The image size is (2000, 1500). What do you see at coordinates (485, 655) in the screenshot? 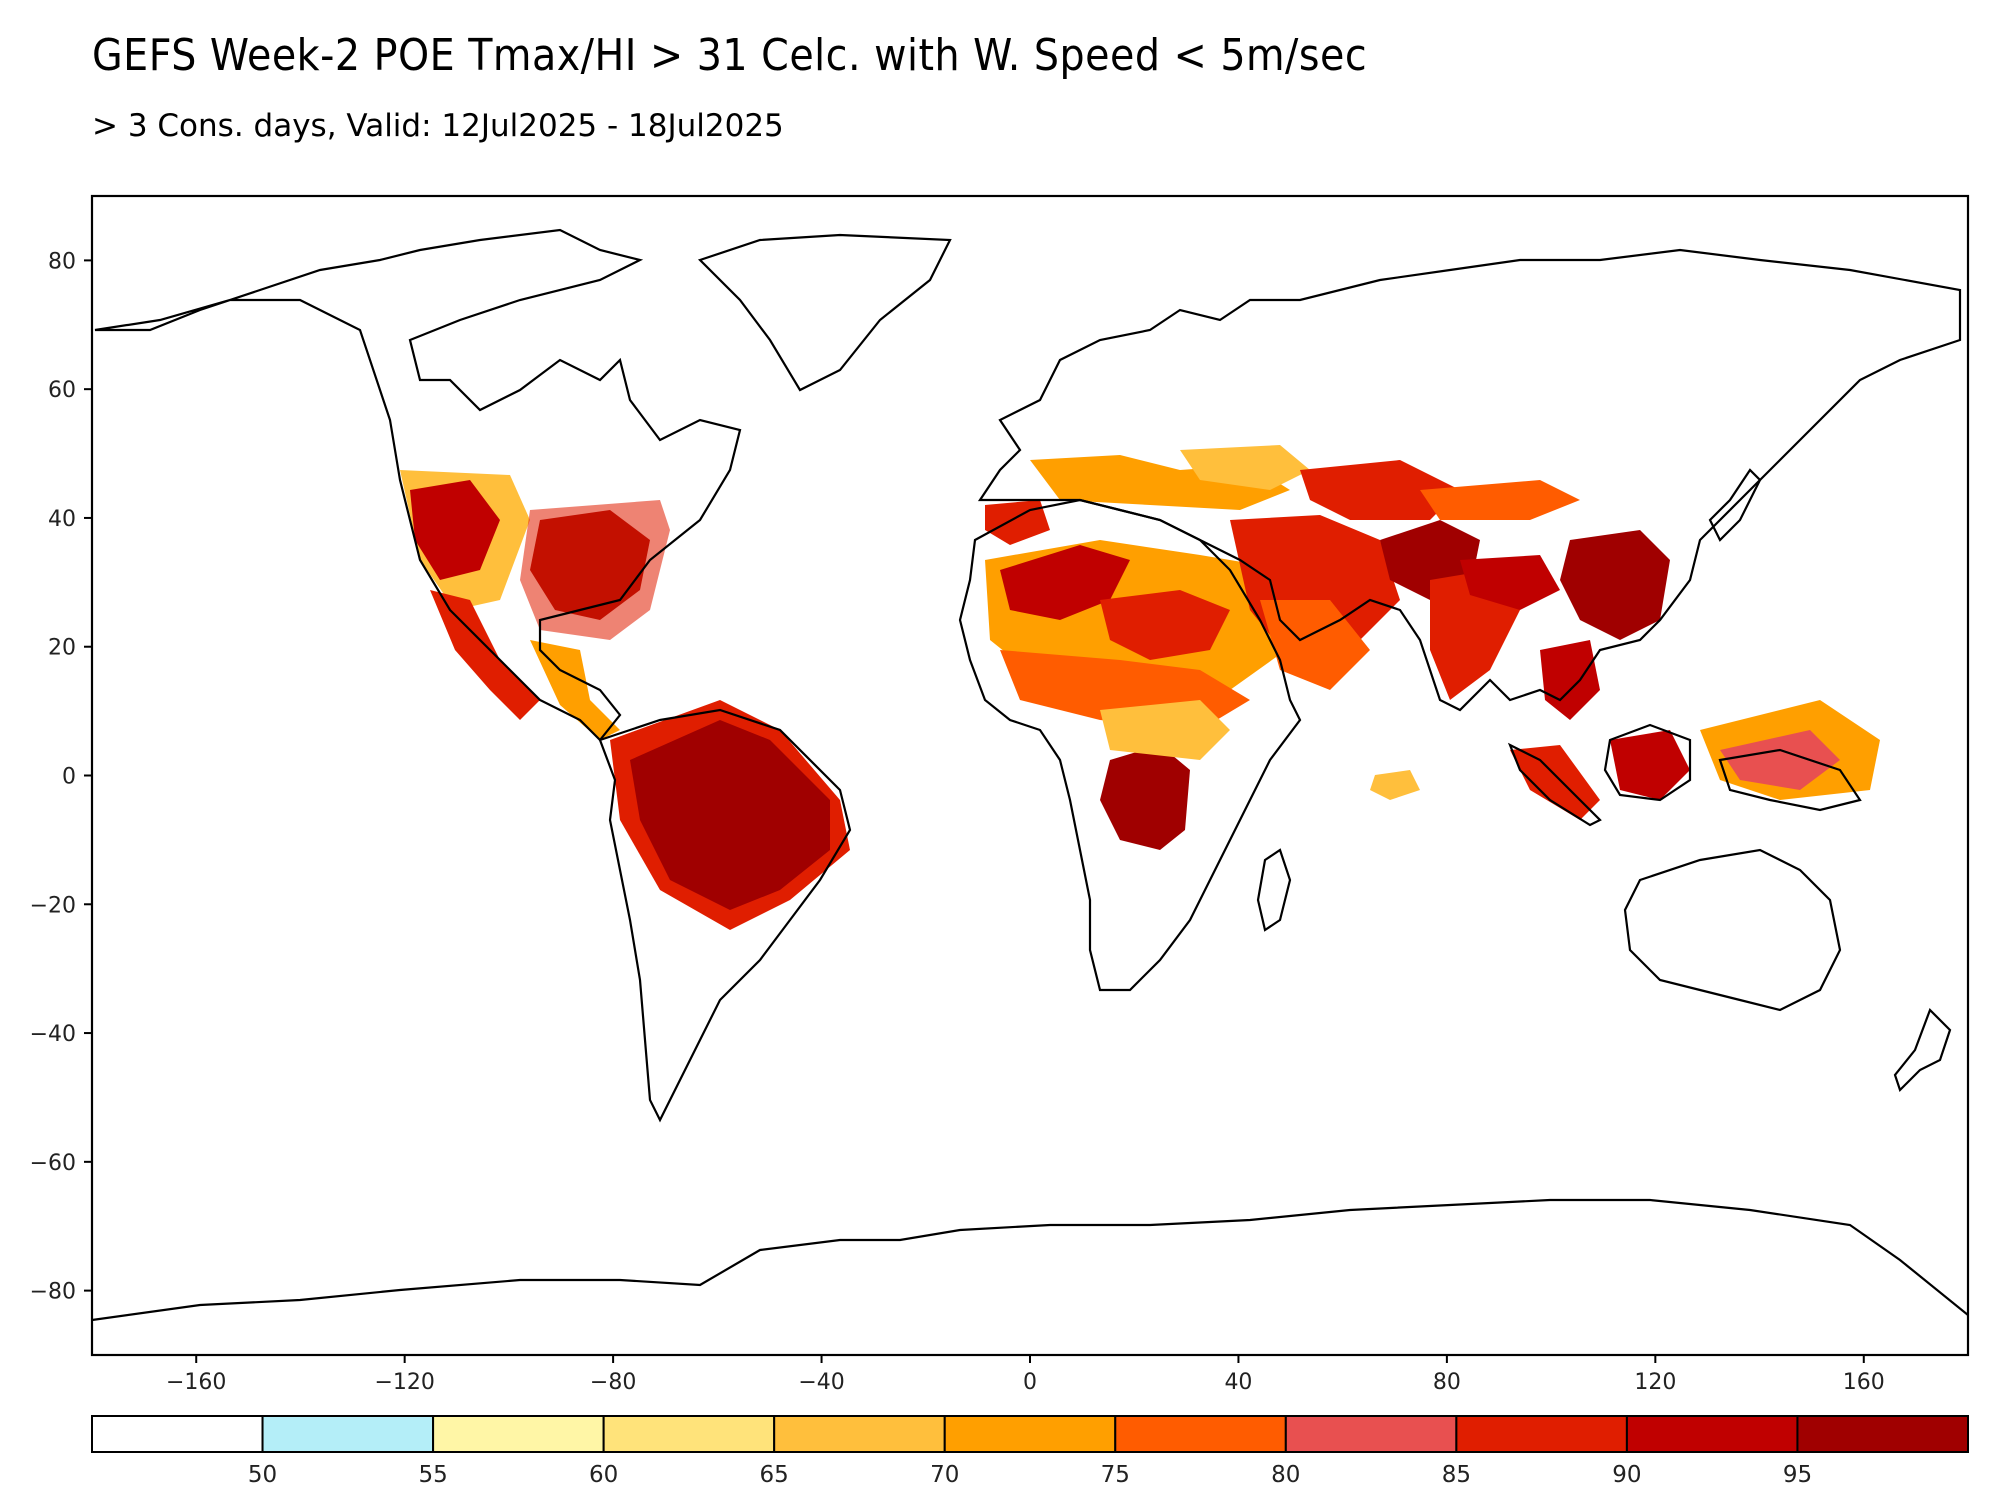
I see `heat-region-mexico` at bounding box center [485, 655].